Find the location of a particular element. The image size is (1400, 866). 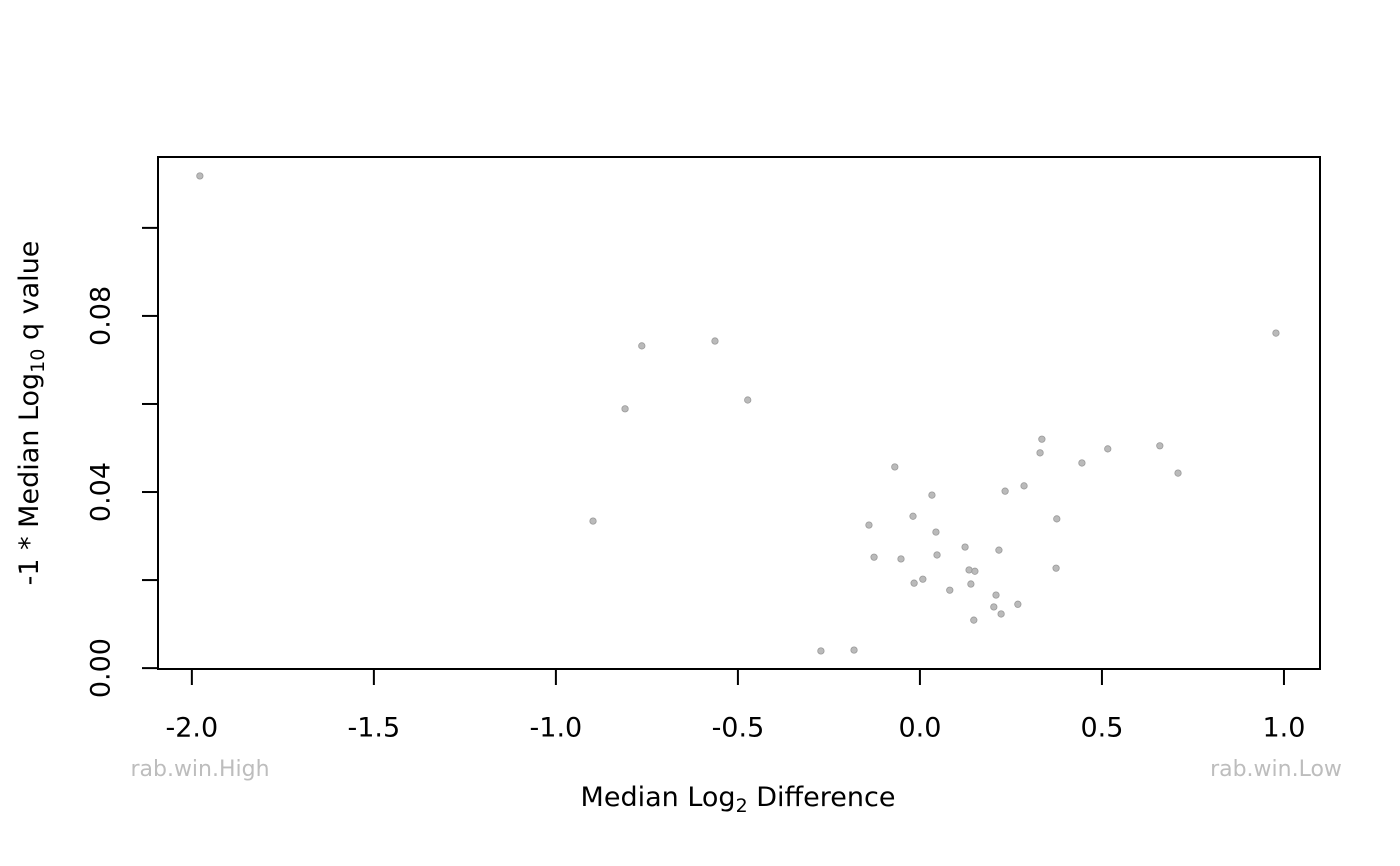

x-tick-label: -1.0 is located at coordinates (556, 728).